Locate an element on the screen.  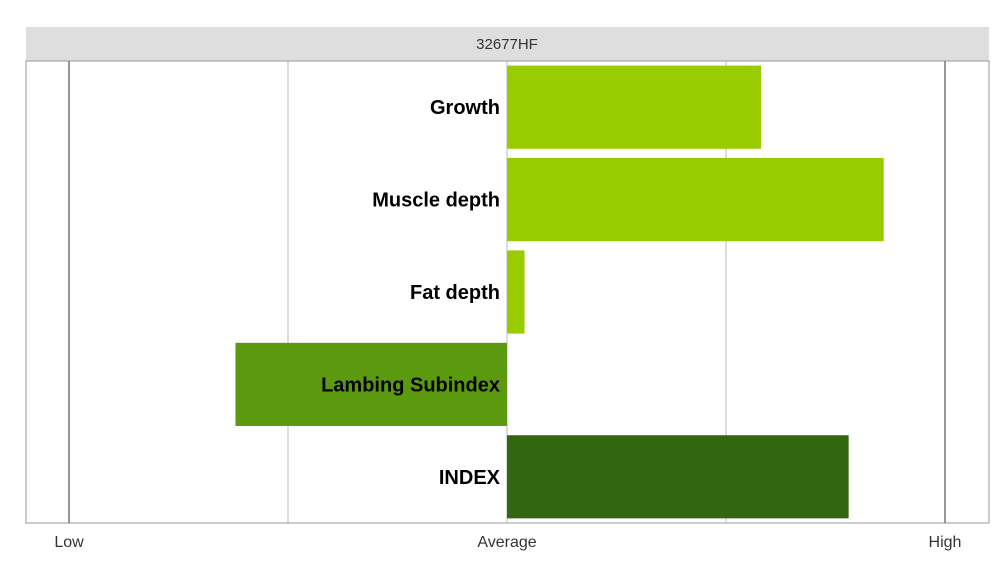
category-label: INDEX is located at coordinates (470, 478).